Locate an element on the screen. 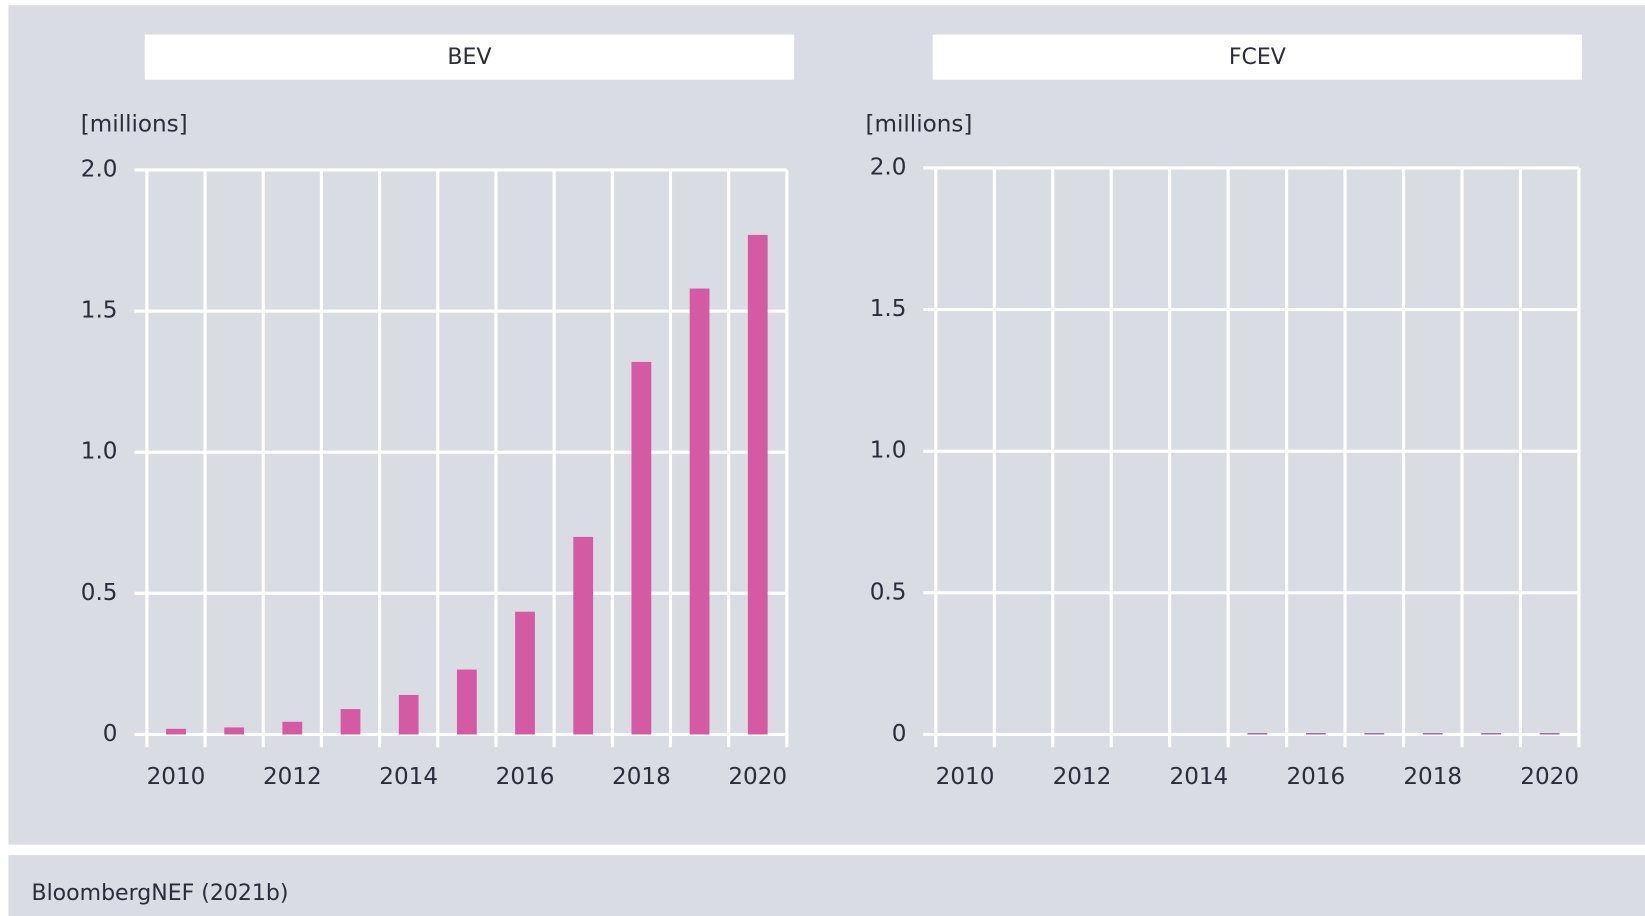 This screenshot has height=916, width=1645. source-panel is located at coordinates (826, 885).